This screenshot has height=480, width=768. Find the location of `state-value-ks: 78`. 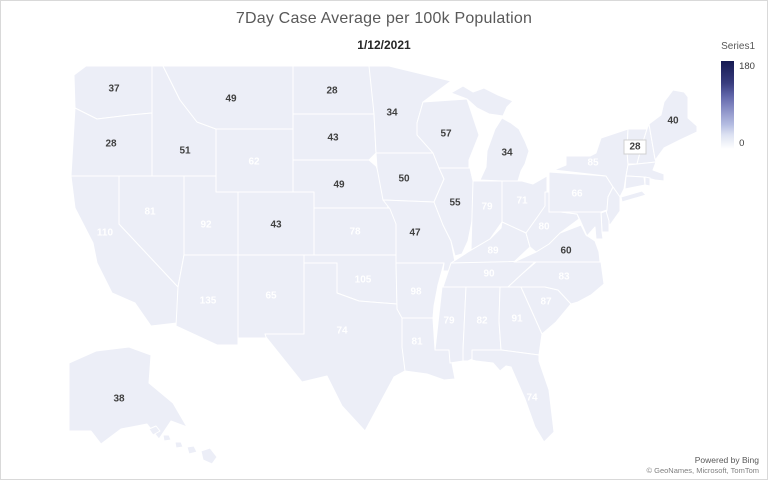

state-value-ks: 78 is located at coordinates (355, 232).